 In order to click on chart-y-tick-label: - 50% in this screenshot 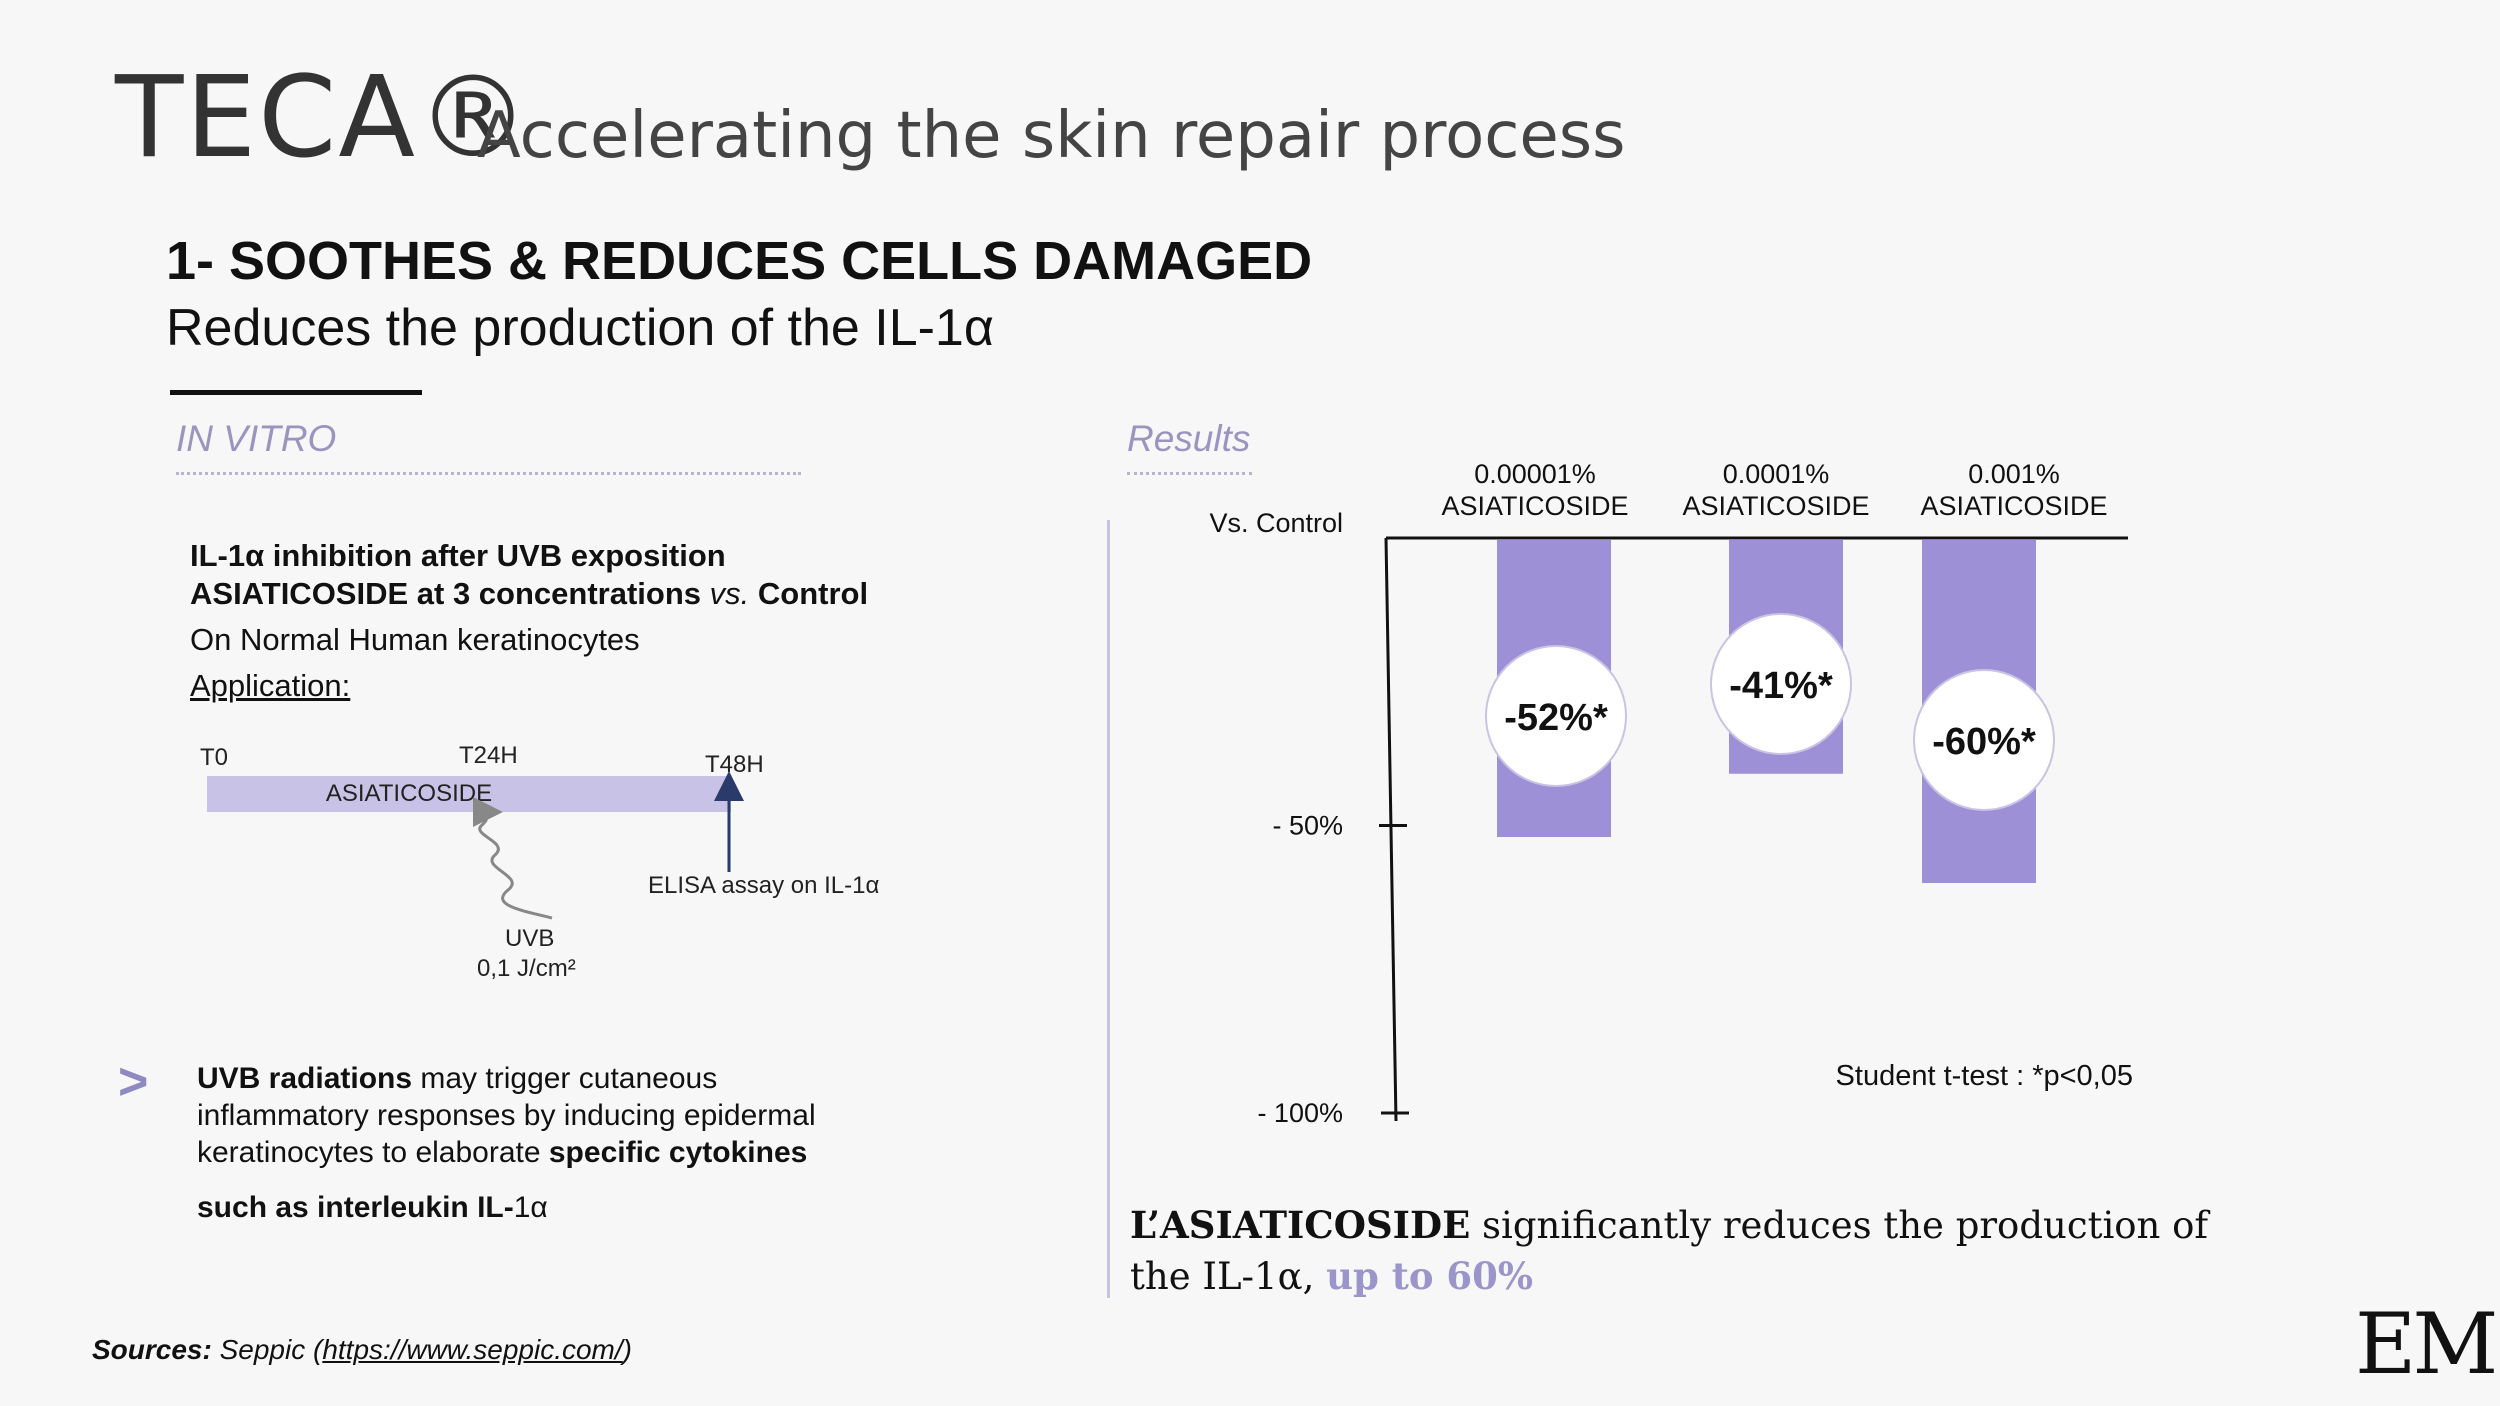, I will do `click(1307, 826)`.